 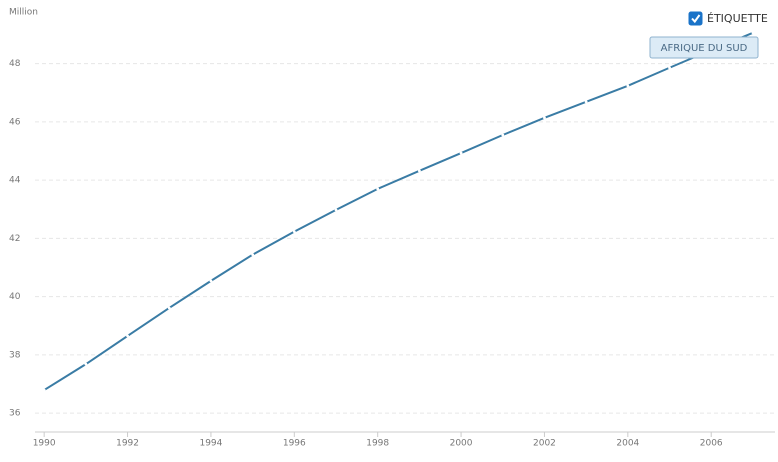 I want to click on y-tick-label: 46, so click(x=15, y=122).